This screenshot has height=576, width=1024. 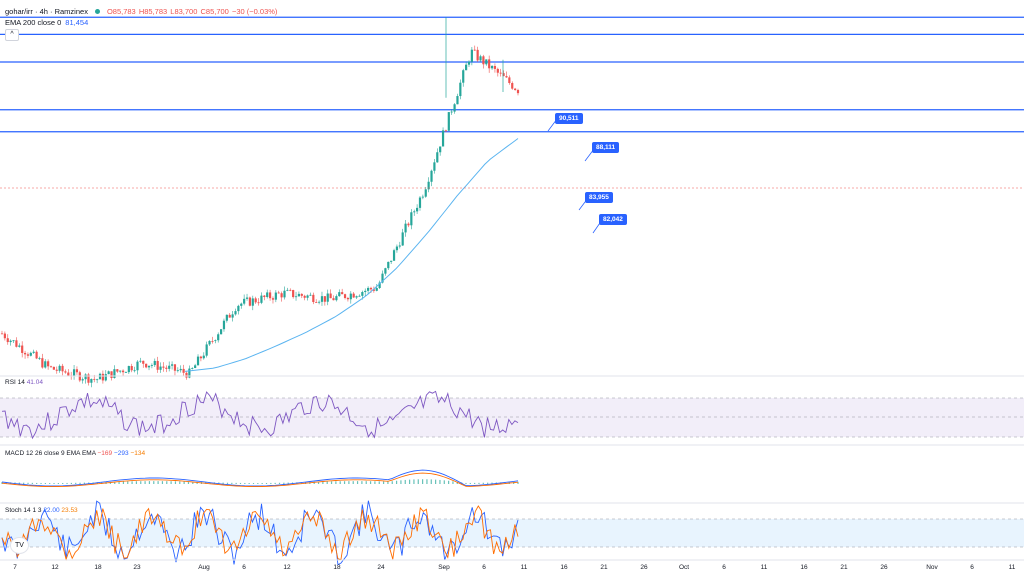 What do you see at coordinates (34, 382) in the screenshot?
I see `rsi-value: 41.04` at bounding box center [34, 382].